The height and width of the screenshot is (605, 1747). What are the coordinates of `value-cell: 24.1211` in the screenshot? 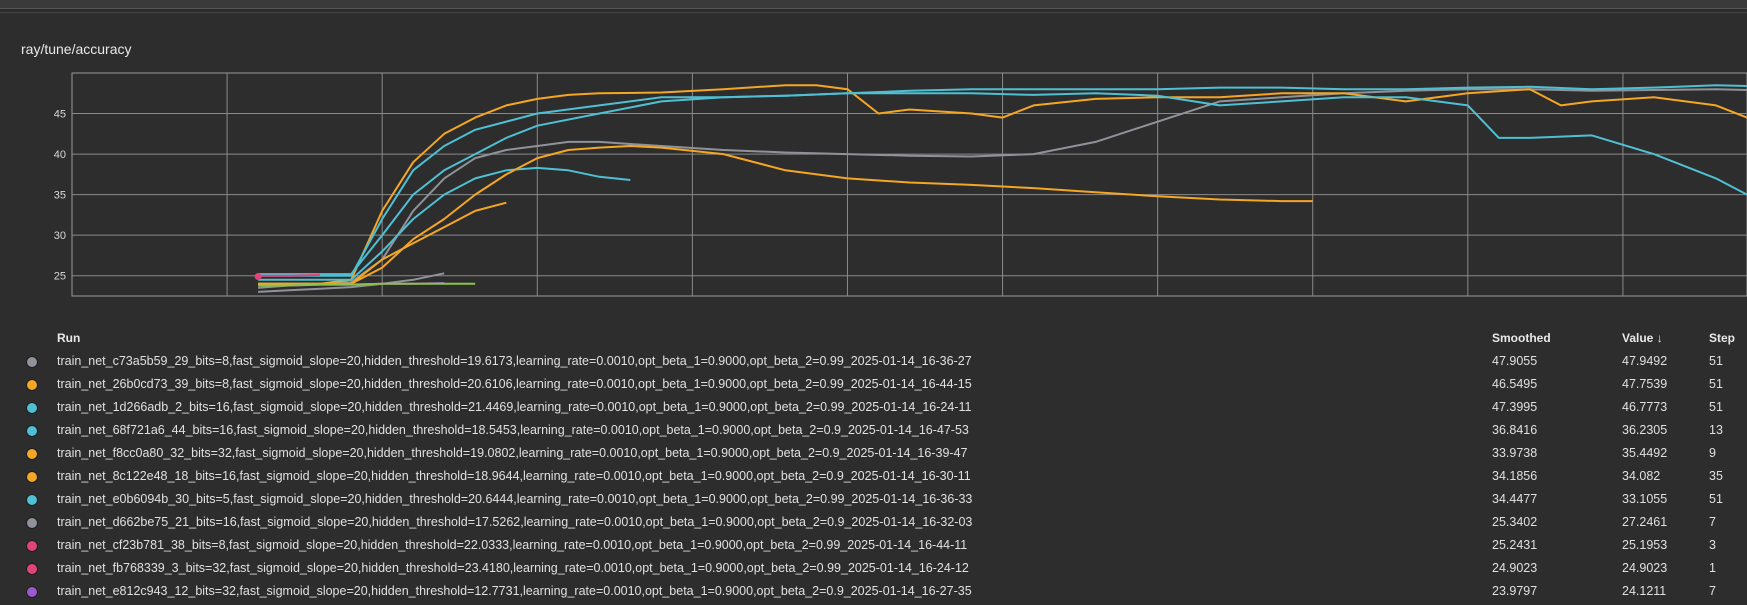 It's located at (1644, 591).